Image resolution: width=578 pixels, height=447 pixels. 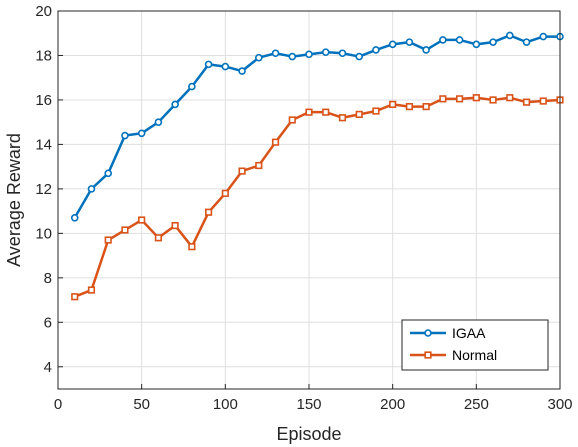 What do you see at coordinates (43, 100) in the screenshot?
I see `y-tick-label: 16` at bounding box center [43, 100].